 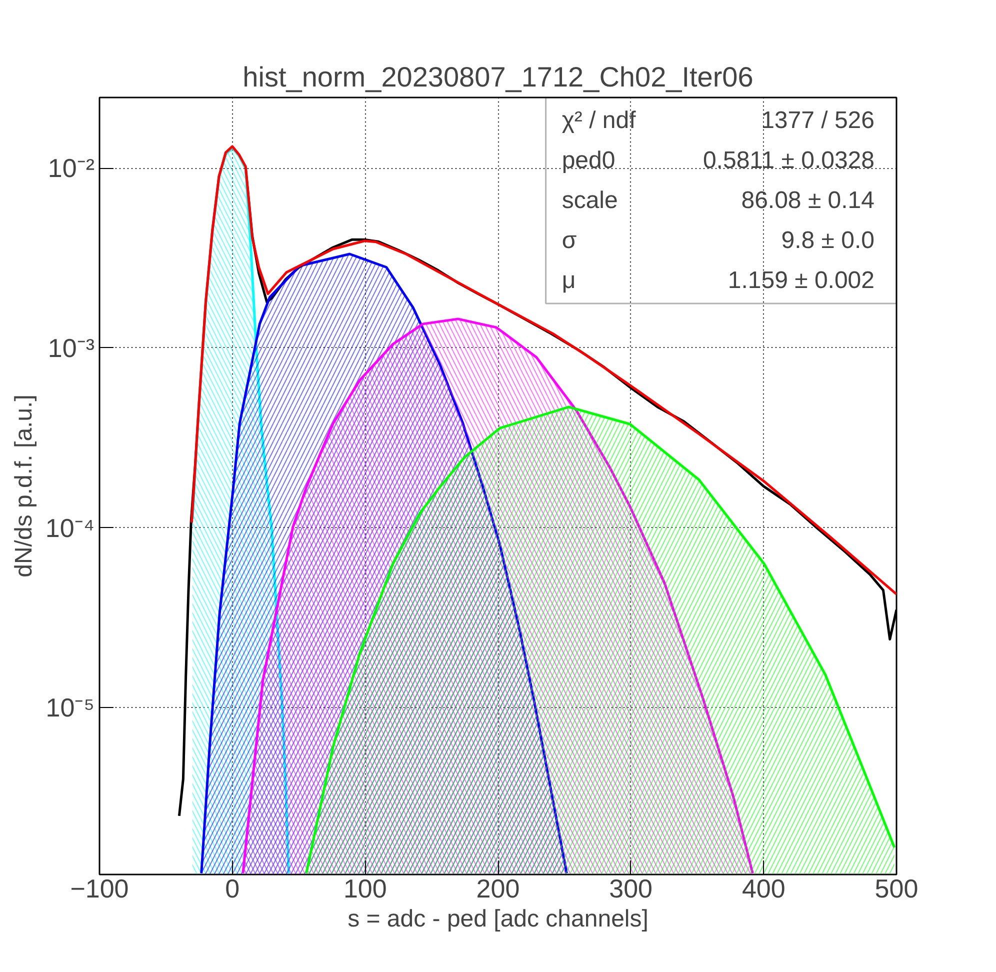 I want to click on annotation: 1.159 ± 0.002, so click(x=801, y=280).